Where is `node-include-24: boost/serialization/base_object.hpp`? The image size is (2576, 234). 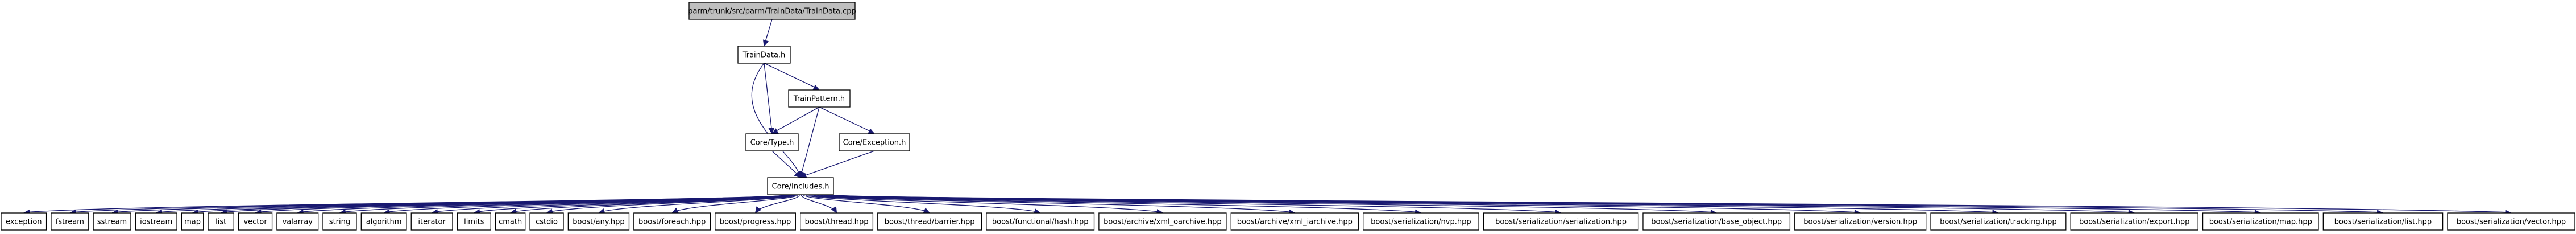 node-include-24: boost/serialization/base_object.hpp is located at coordinates (1716, 221).